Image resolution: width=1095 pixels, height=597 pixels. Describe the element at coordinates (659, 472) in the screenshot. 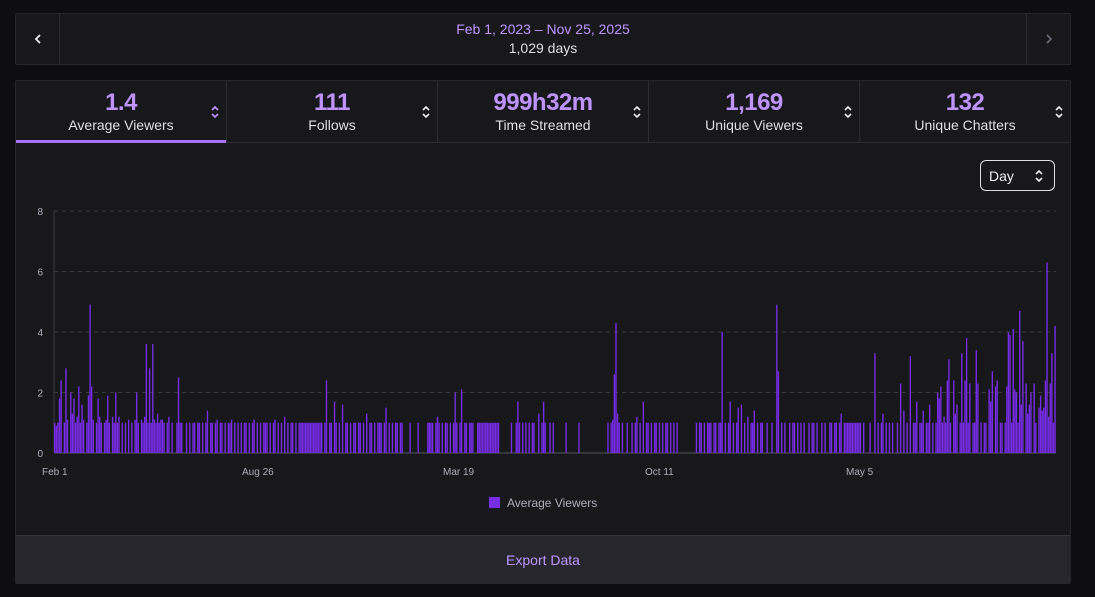

I see `x-tick-label: Oct 11` at that location.